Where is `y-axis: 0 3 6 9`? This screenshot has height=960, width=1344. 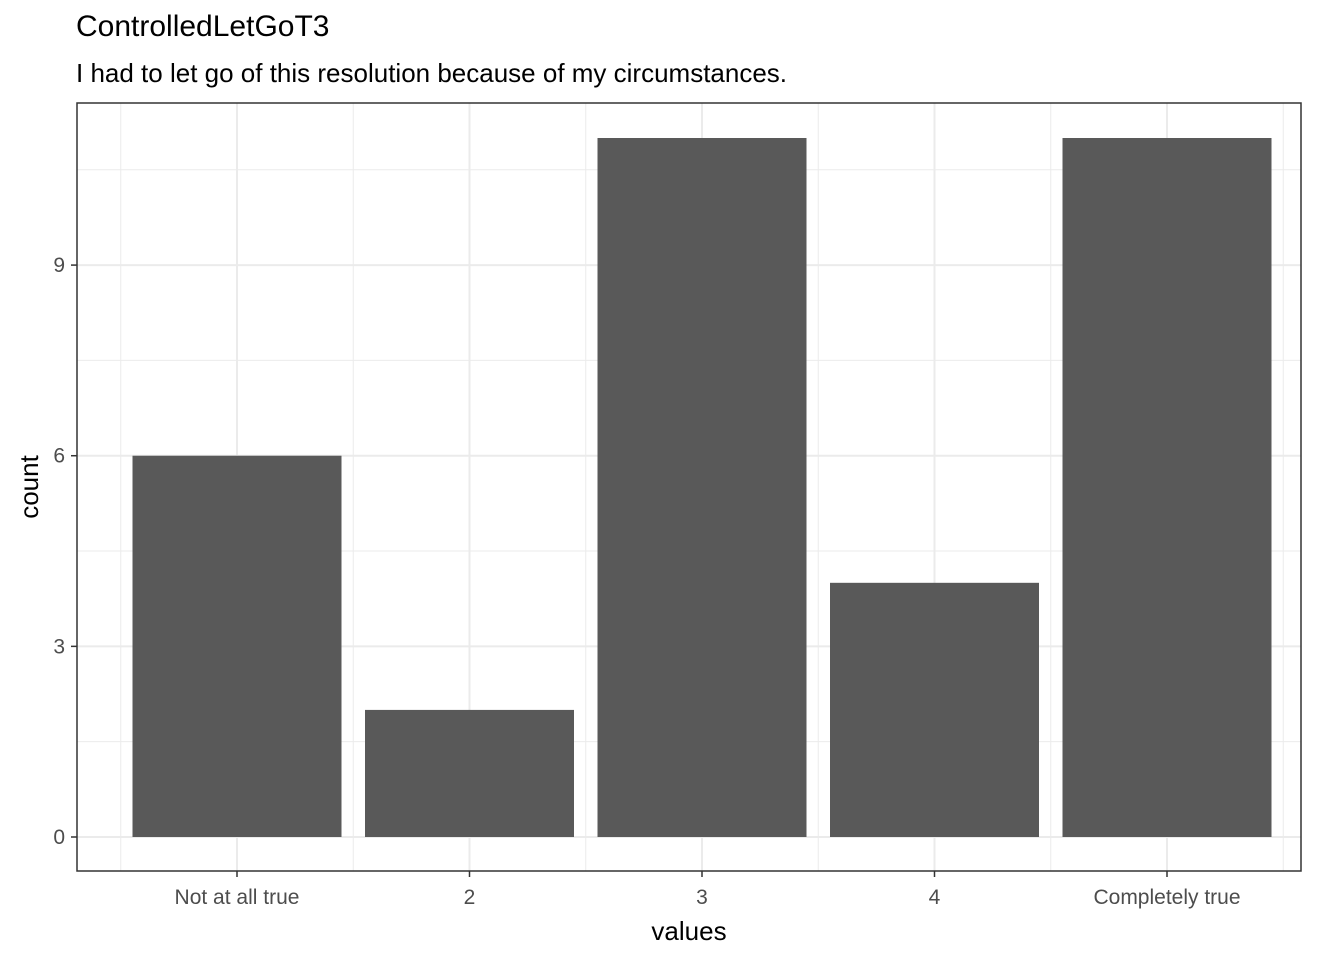
y-axis: 0 3 6 9 is located at coordinates (65, 551).